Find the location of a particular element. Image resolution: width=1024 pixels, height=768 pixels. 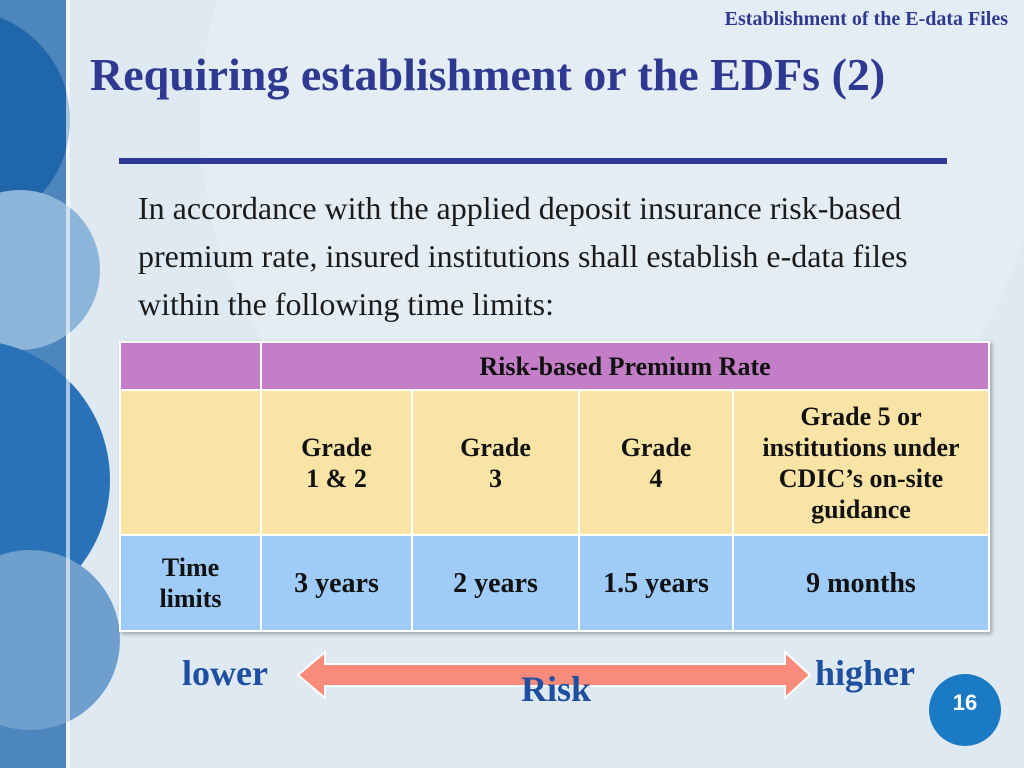

grade-cell: Grade 3 is located at coordinates (495, 462).